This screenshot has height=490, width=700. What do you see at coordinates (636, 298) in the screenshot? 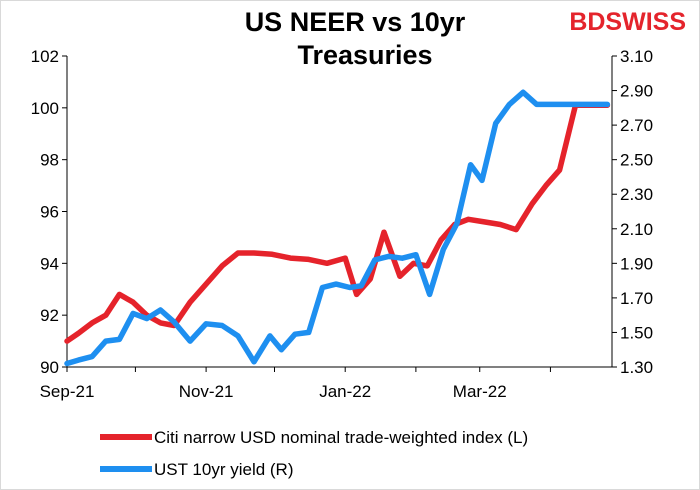
I see `y-right-tick-label: 1.70` at bounding box center [636, 298].